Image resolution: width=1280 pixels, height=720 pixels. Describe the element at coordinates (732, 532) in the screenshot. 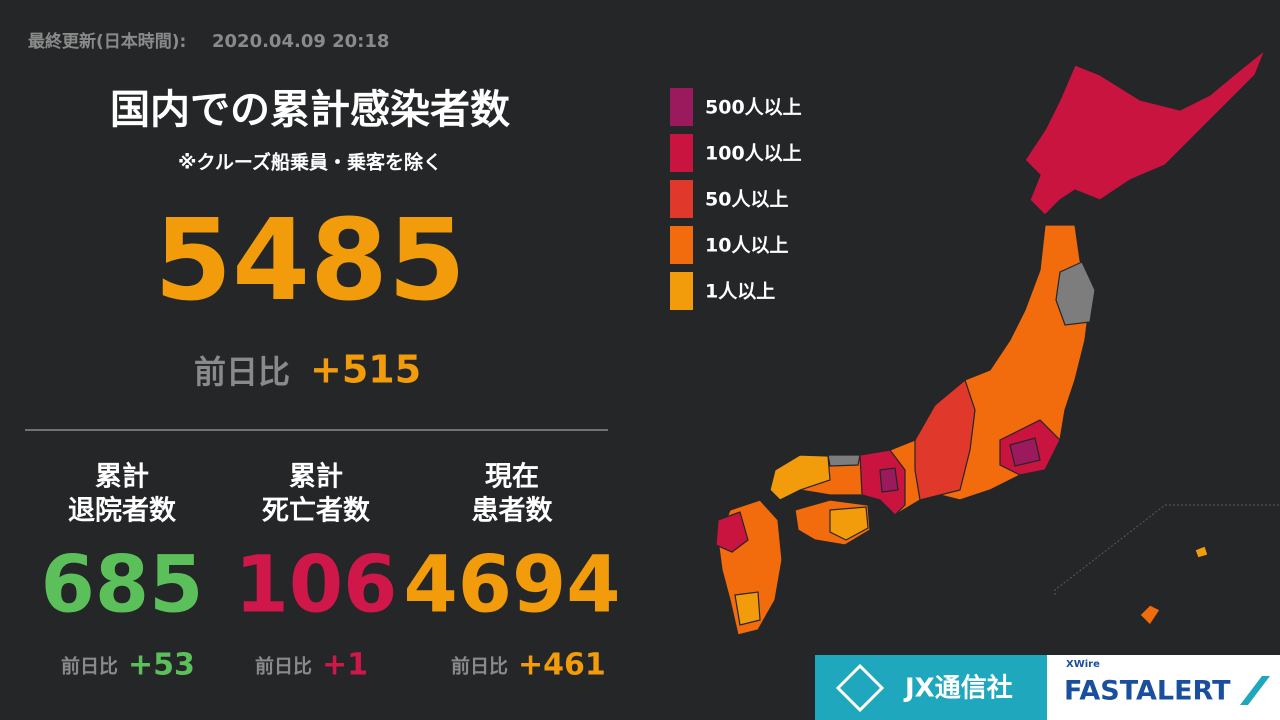

I see `fukuoka` at that location.